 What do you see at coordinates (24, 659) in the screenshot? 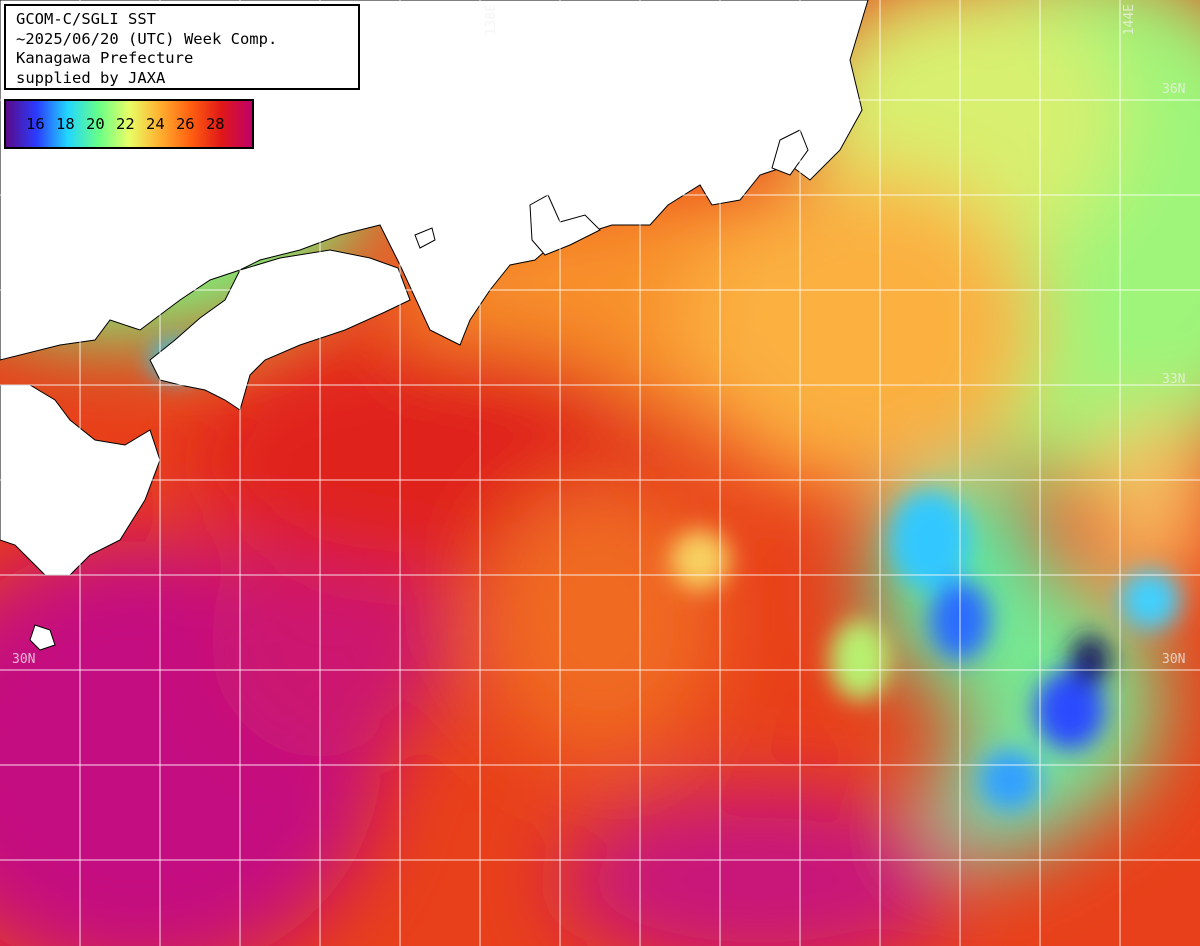
I see `lat-label-30n-left: 30N` at bounding box center [24, 659].